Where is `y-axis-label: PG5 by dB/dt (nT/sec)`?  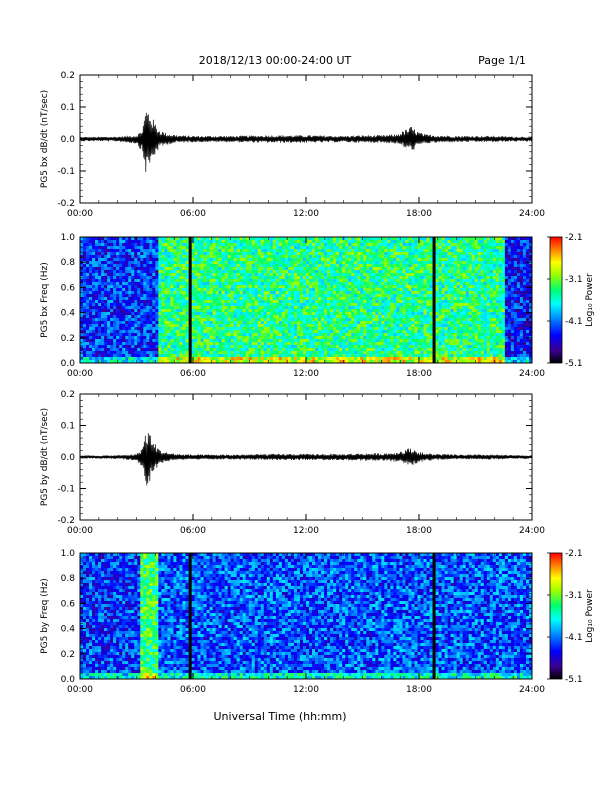
y-axis-label: PG5 by dB/dt (nT/sec) is located at coordinates (45, 457).